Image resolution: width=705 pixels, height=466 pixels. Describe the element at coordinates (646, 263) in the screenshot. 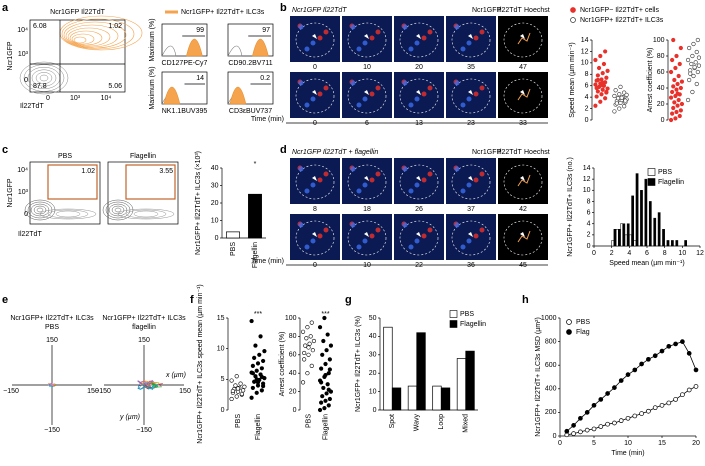

I see `x-axis-label: Speed mean (µm min⁻¹)` at that location.